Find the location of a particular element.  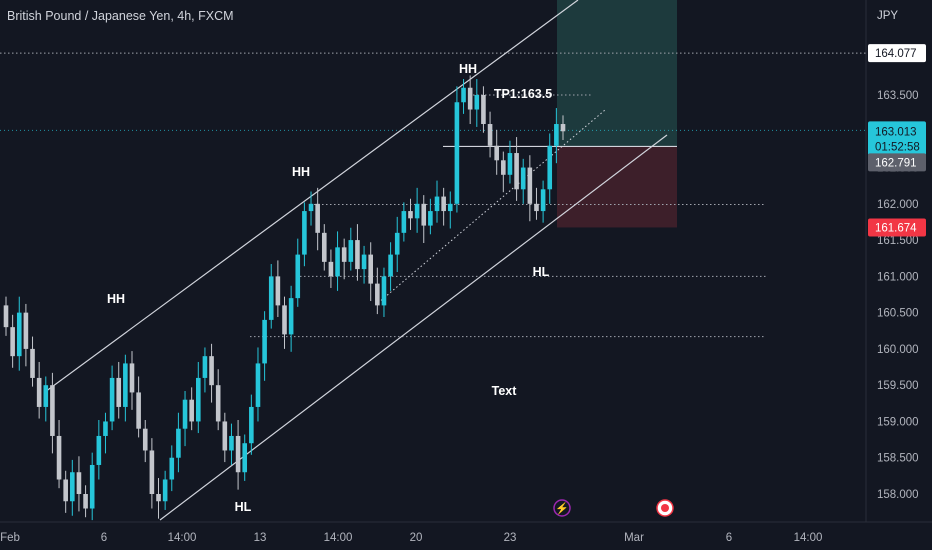

x-tick-label: Feb is located at coordinates (10, 538).